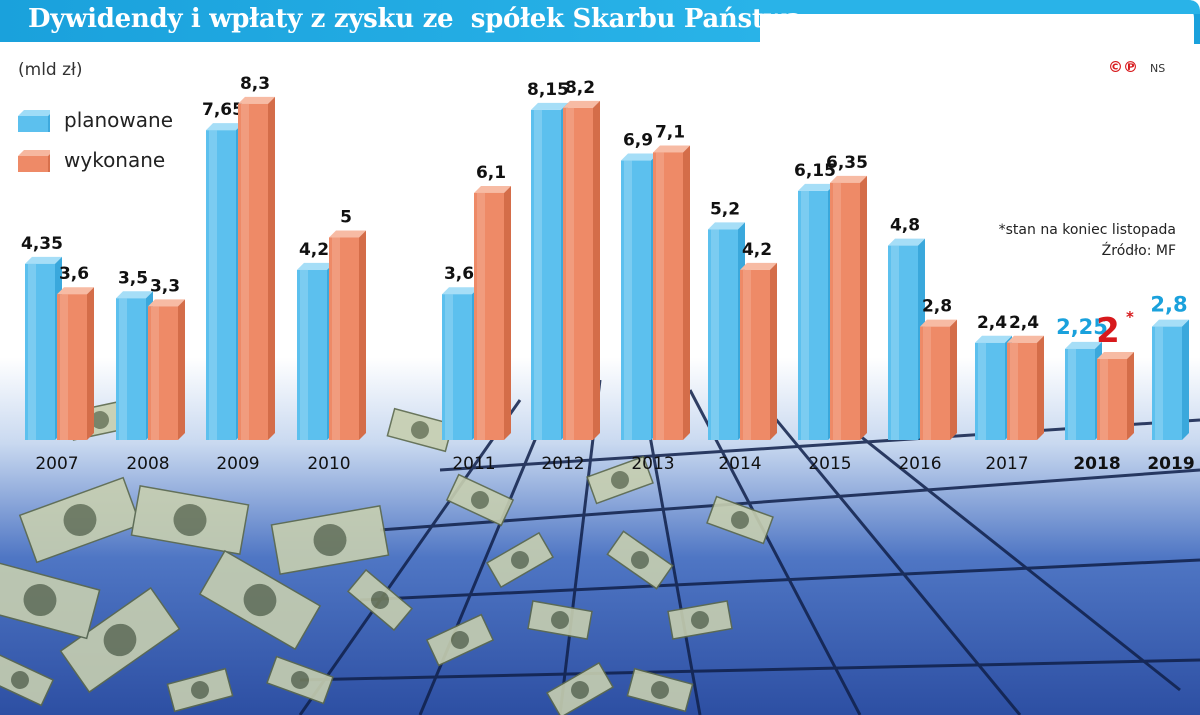 The height and width of the screenshot is (715, 1200). What do you see at coordinates (460, 363) in the screenshot?
I see `bar-planned-2011` at bounding box center [460, 363].